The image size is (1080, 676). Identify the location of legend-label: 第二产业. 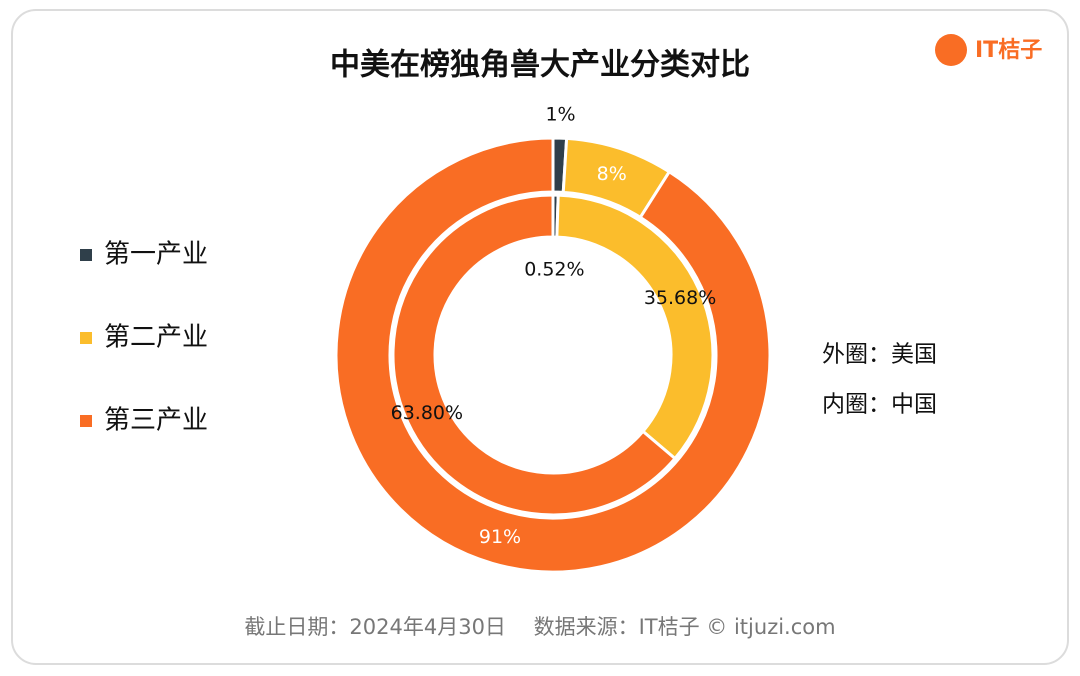
(156, 338).